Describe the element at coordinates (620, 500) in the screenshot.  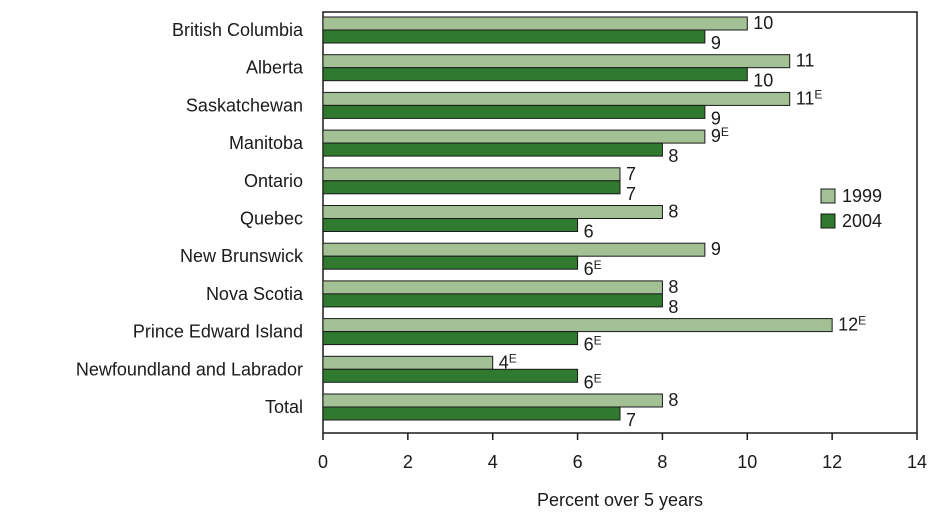
I see `x-axis-title: Percent over 5 years` at that location.